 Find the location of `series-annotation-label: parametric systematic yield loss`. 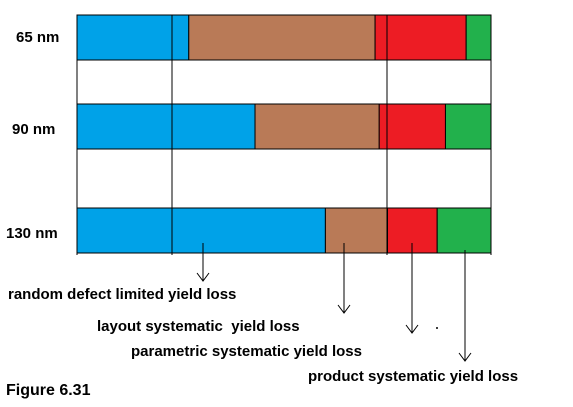

series-annotation-label: parametric systematic yield loss is located at coordinates (246, 351).